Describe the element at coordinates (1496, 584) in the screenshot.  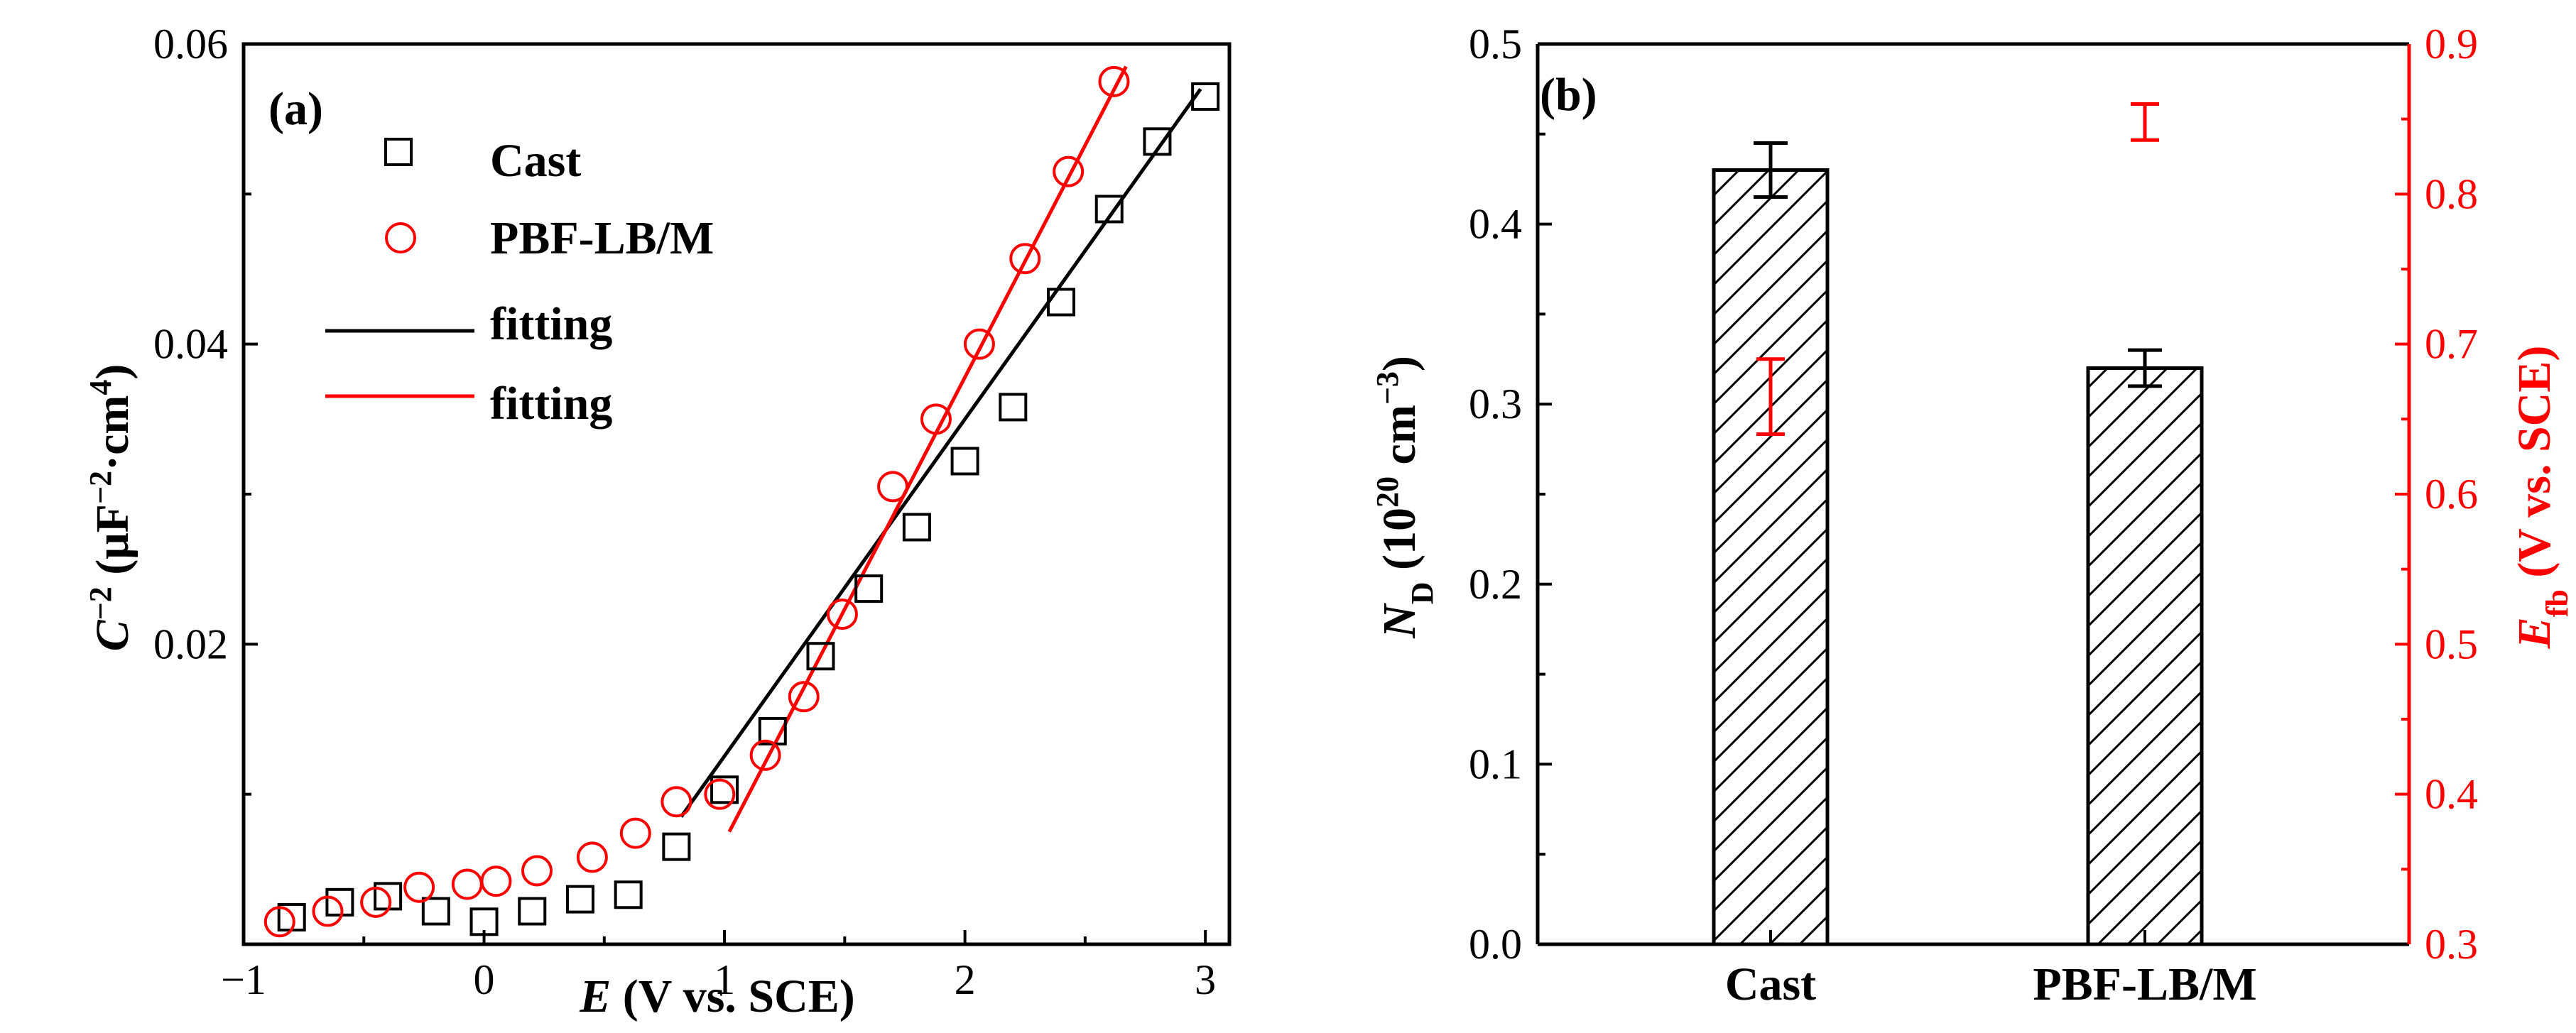
I see `left-y-tick-label: 0.2` at that location.